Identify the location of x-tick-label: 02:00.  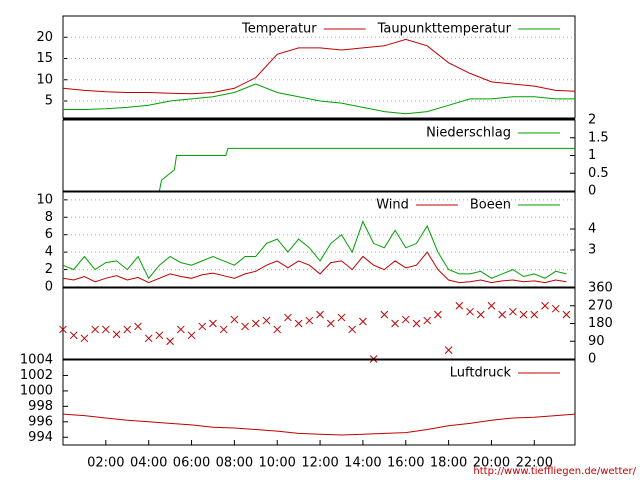
(105, 463).